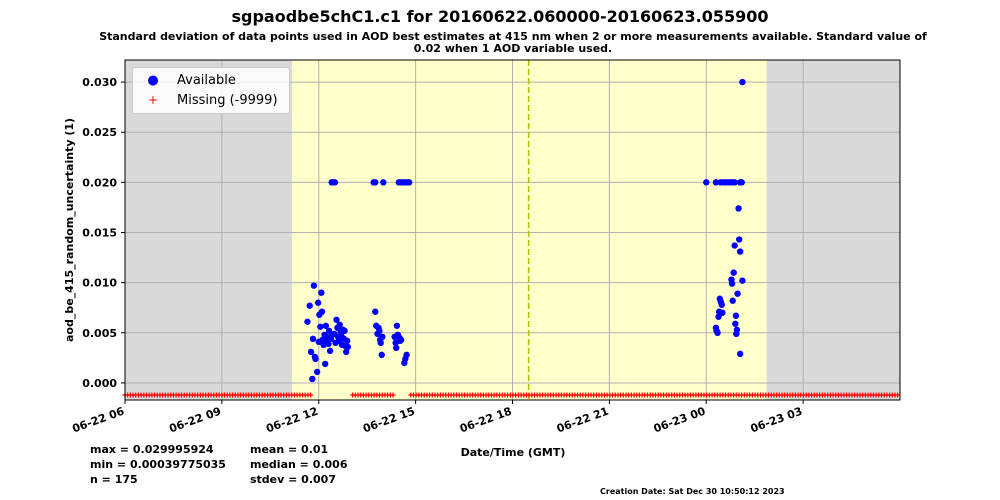 This screenshot has width=1000, height=500. Describe the element at coordinates (513, 452) in the screenshot. I see `x-axis-label: Date/Time (GMT)` at that location.